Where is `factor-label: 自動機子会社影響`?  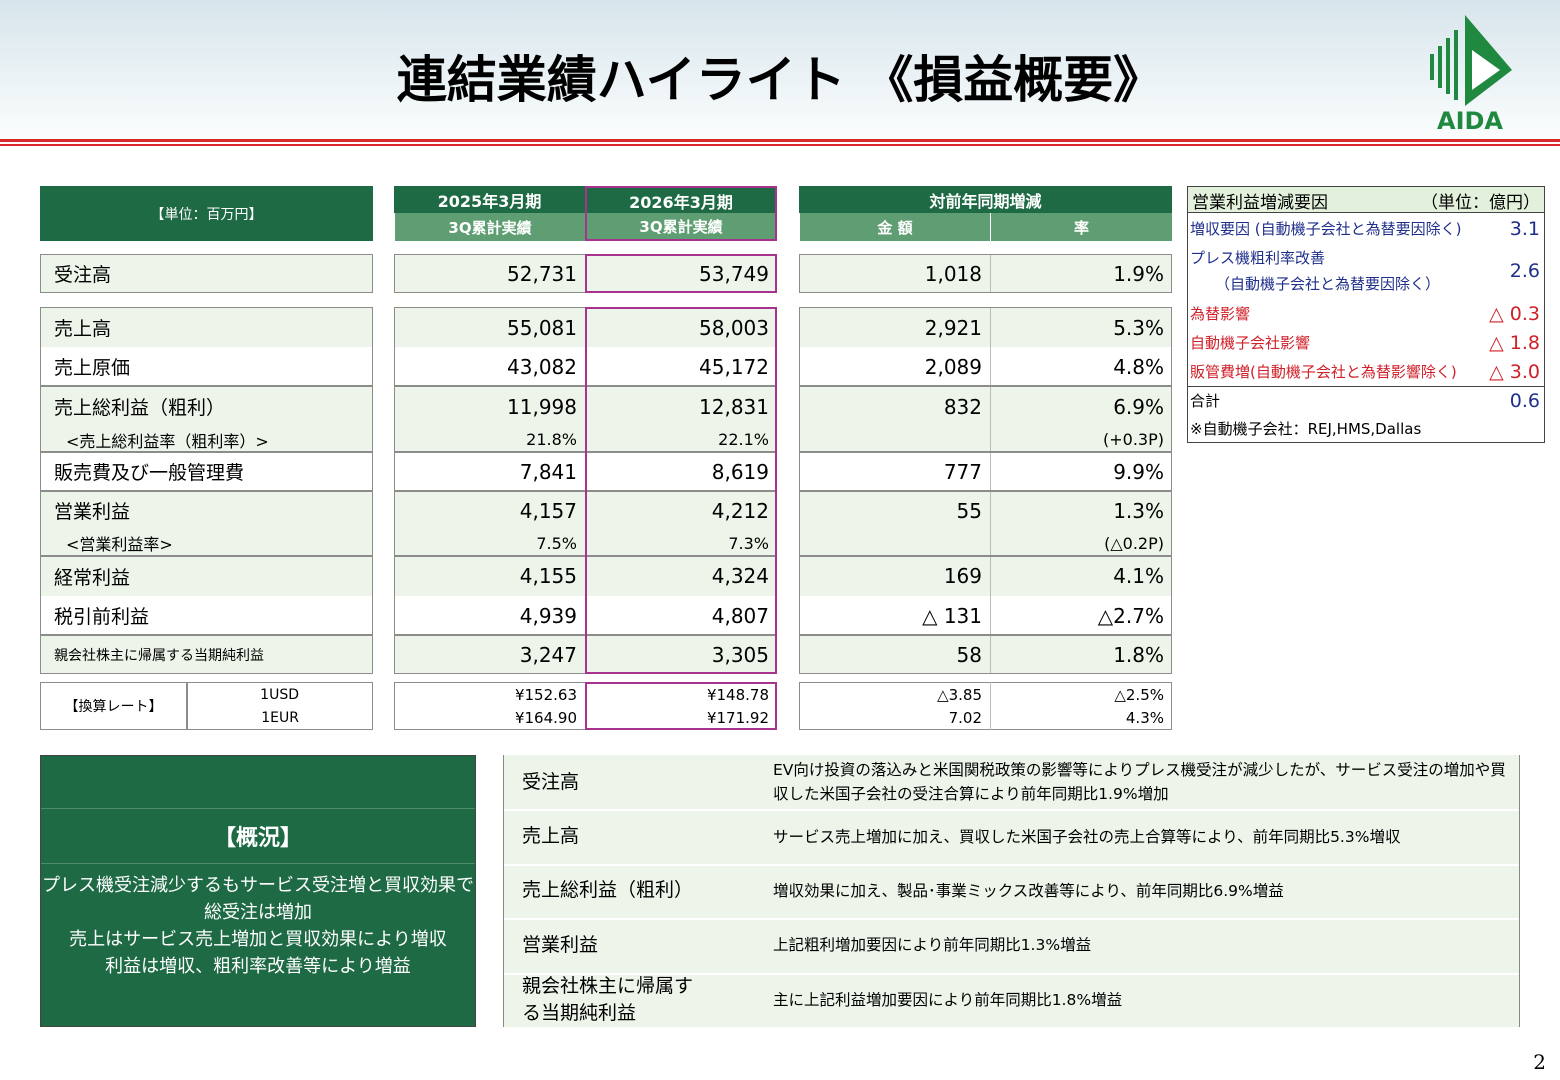 factor-label: 自動機子会社影響 is located at coordinates (1250, 343).